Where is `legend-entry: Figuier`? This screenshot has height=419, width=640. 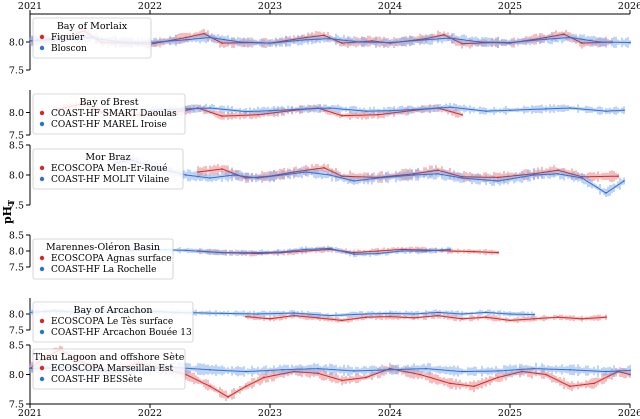
legend-entry: Figuier is located at coordinates (68, 38).